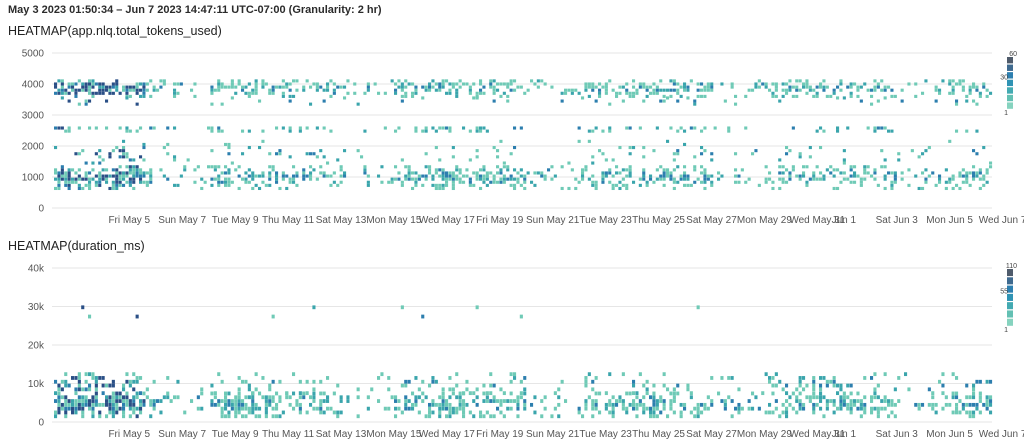 The image size is (1024, 445). What do you see at coordinates (711, 220) in the screenshot?
I see `x-tick-label: Sat May 27` at bounding box center [711, 220].